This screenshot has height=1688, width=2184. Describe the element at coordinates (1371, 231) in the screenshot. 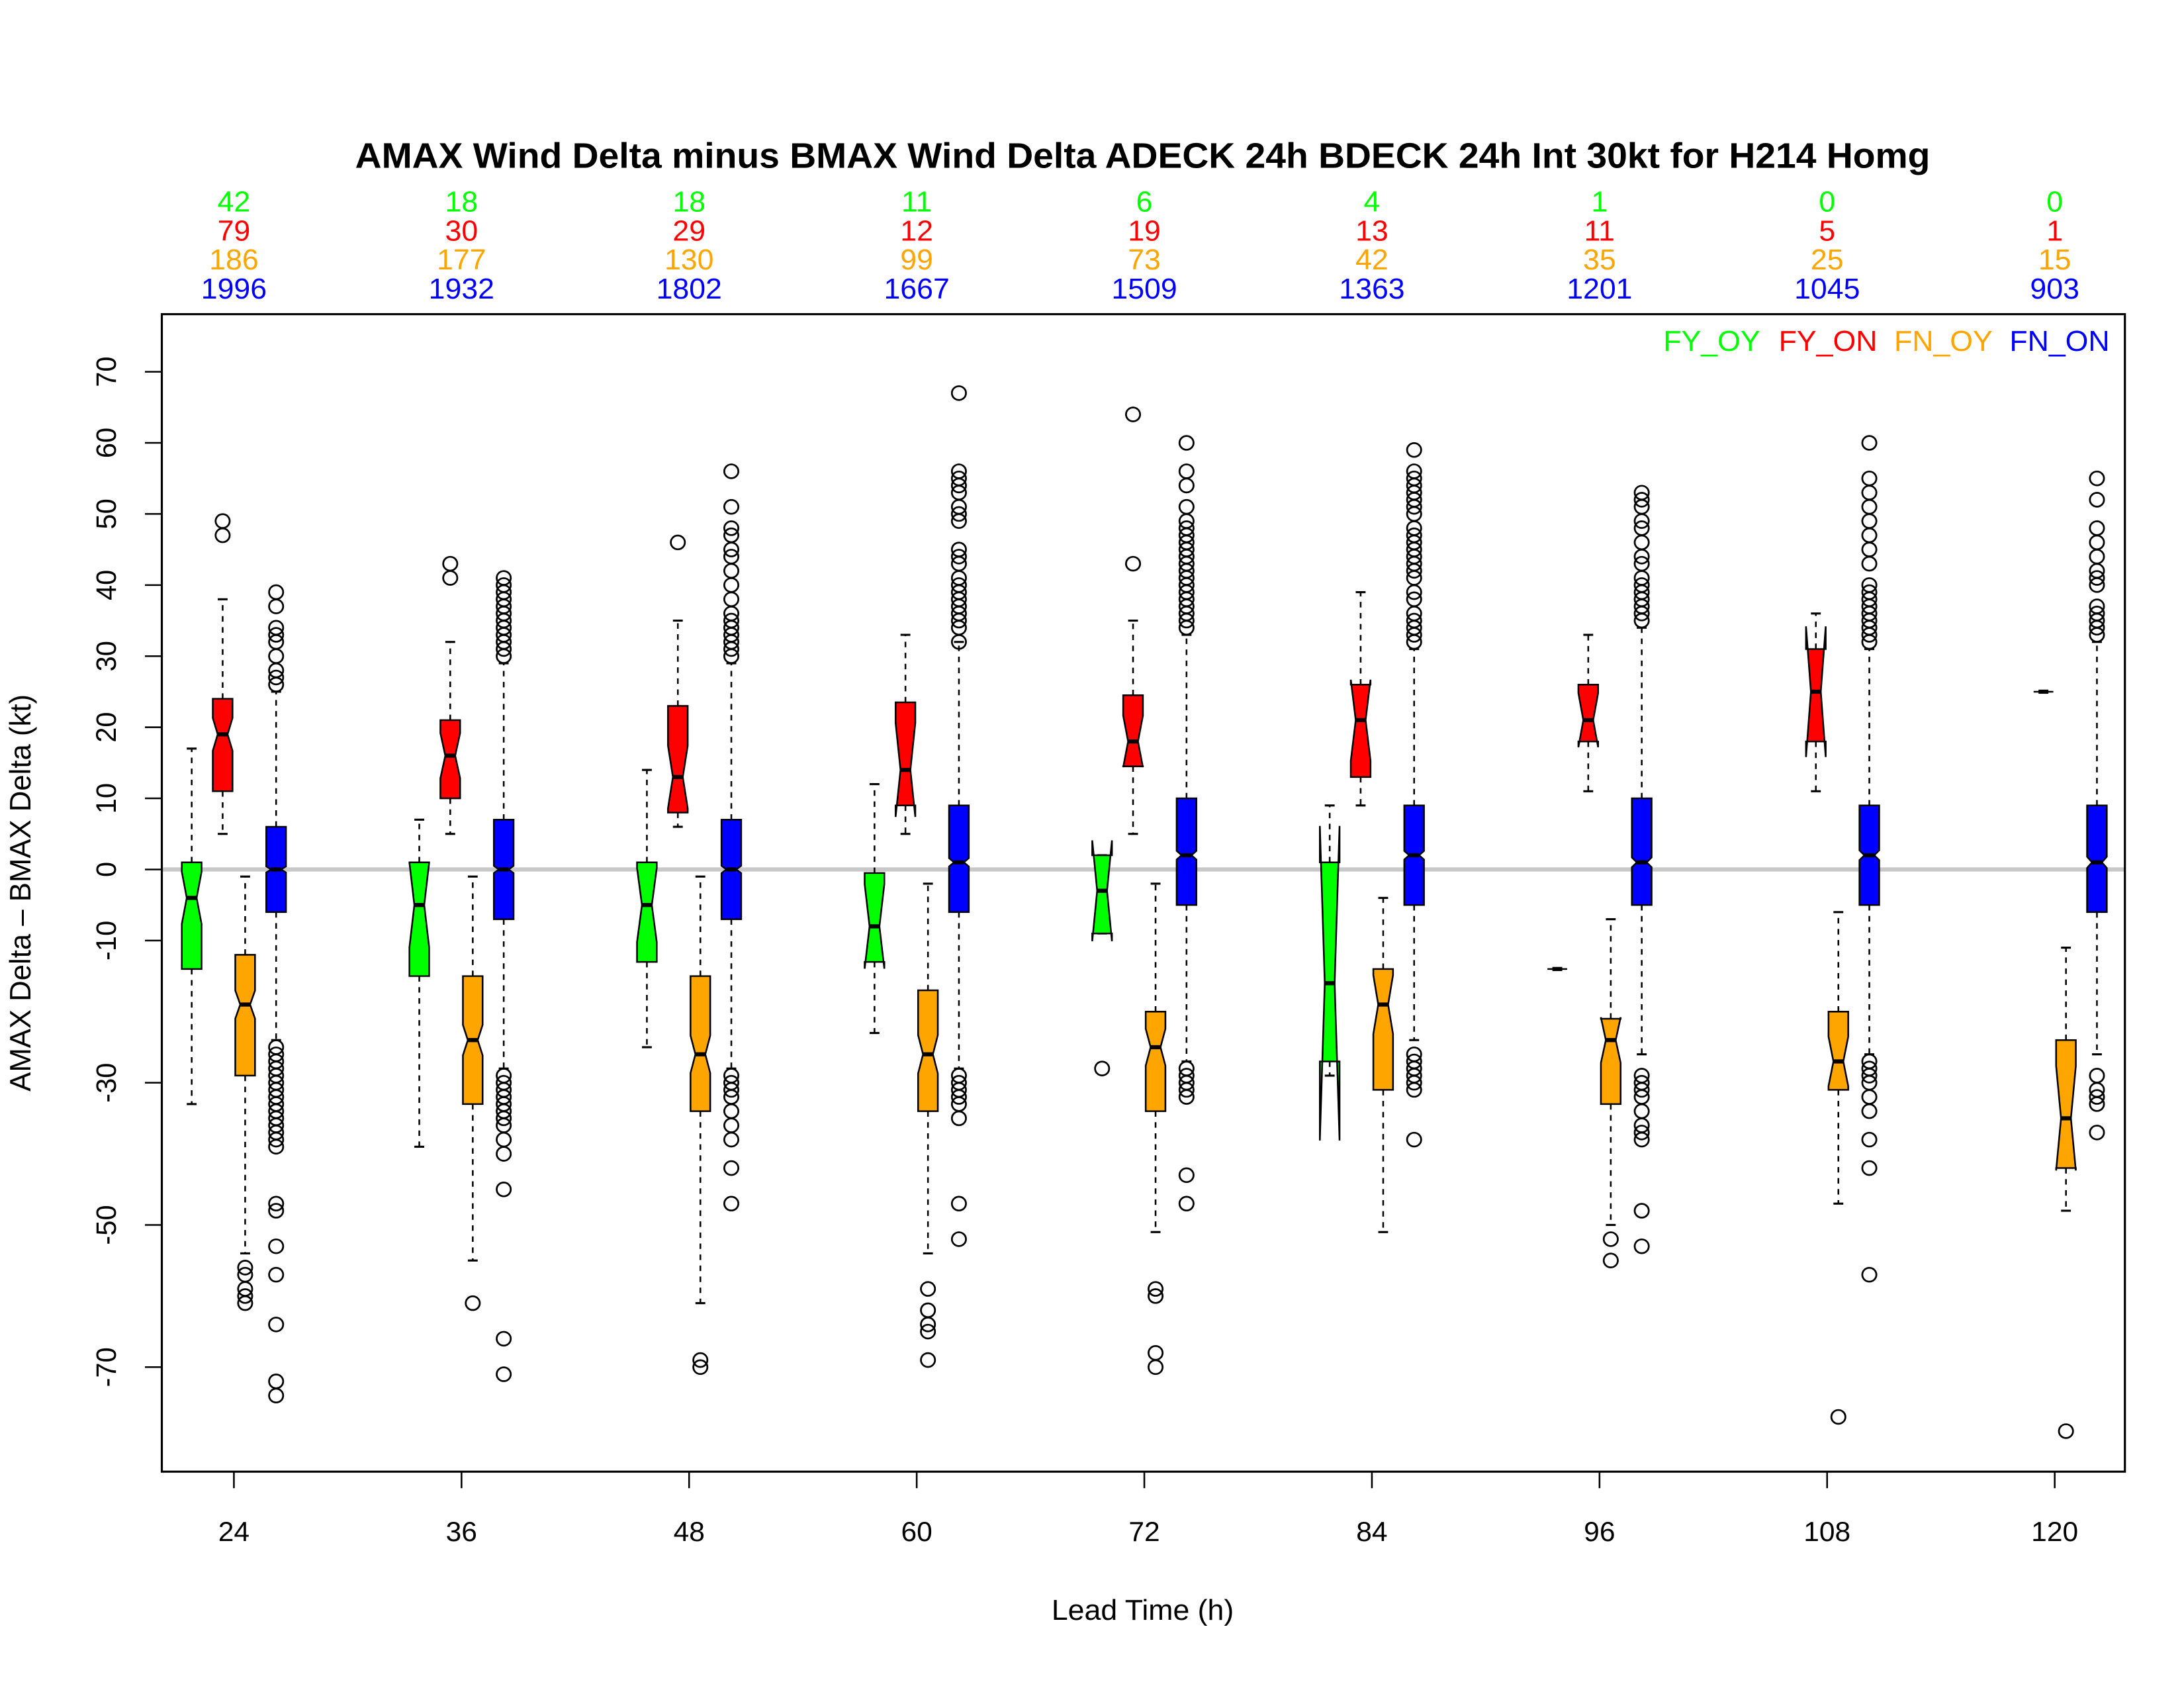

I see `count-label: 13` at that location.